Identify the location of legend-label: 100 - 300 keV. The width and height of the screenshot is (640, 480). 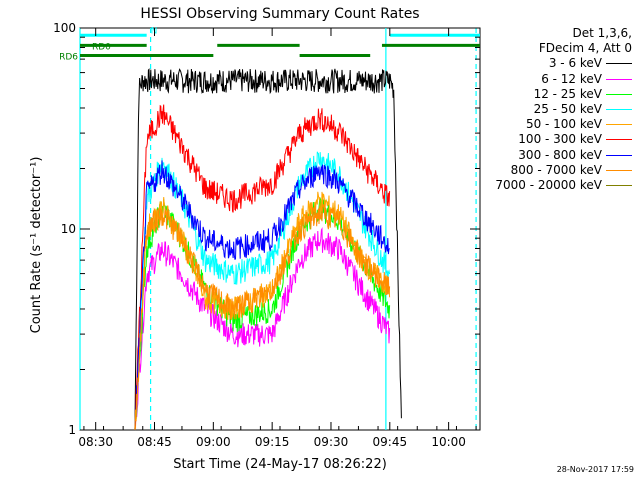
(560, 139).